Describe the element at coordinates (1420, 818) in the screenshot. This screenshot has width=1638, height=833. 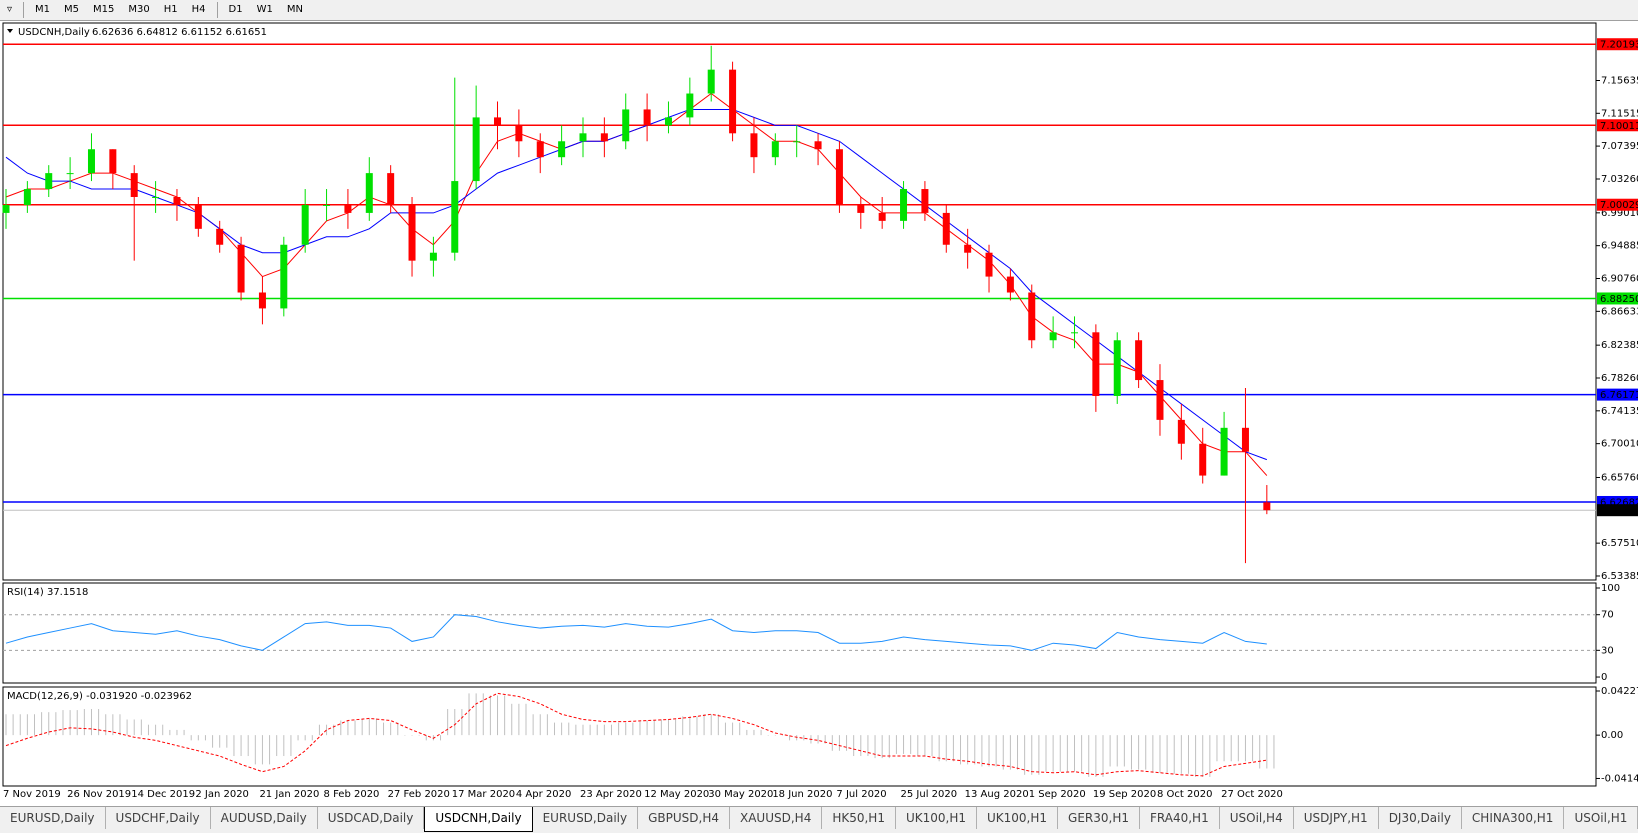
I see `chart-tab: DJ30,Daily` at that location.